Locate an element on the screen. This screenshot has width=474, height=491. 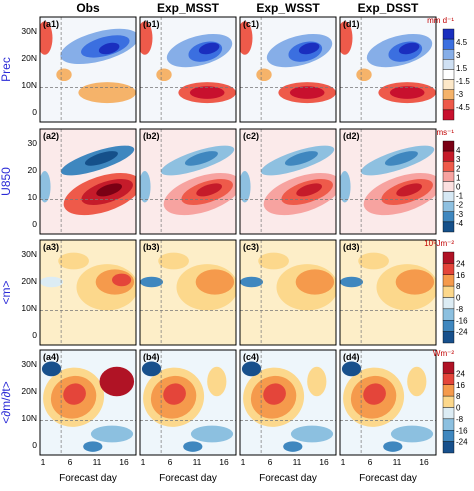
panel-0-0: (a1) is located at coordinates (88, 69).